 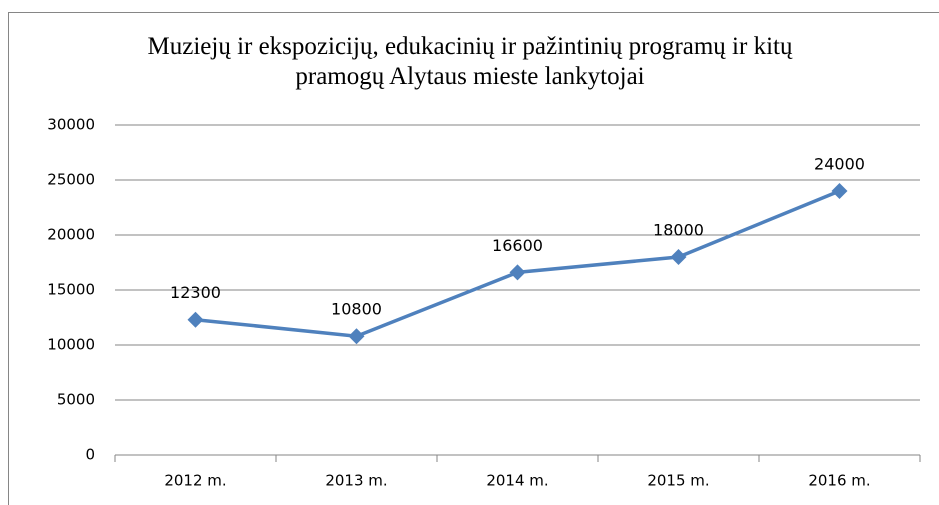 What do you see at coordinates (71, 180) in the screenshot?
I see `y-tick-label: 25000` at bounding box center [71, 180].